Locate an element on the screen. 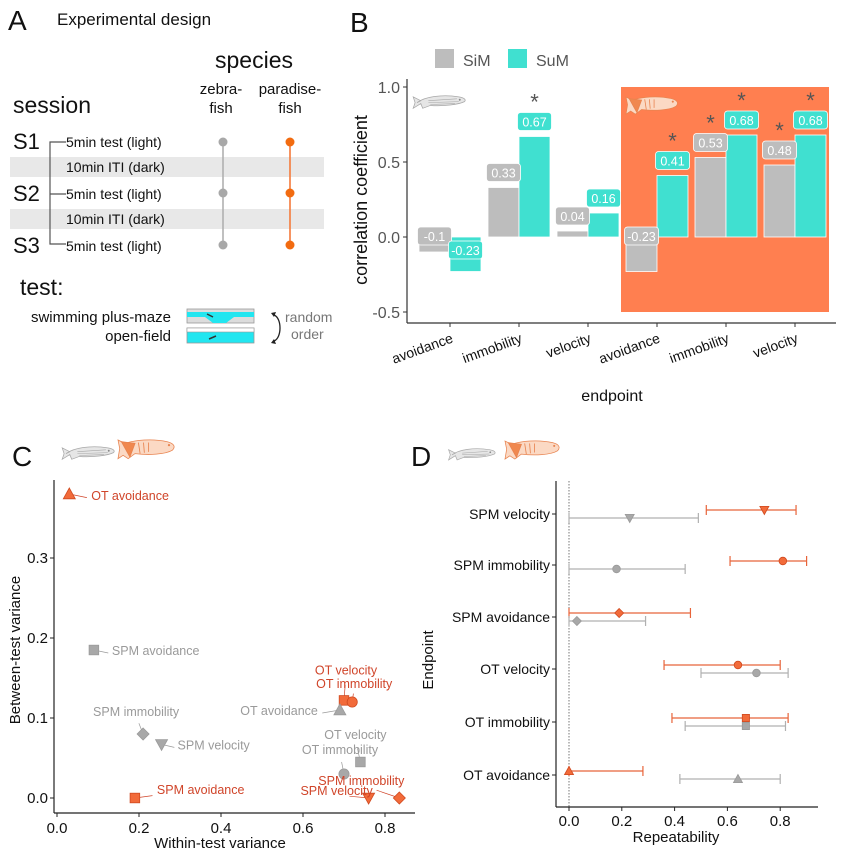 The height and width of the screenshot is (854, 841). d-y-tick-label: SPM velocity is located at coordinates (509, 514).